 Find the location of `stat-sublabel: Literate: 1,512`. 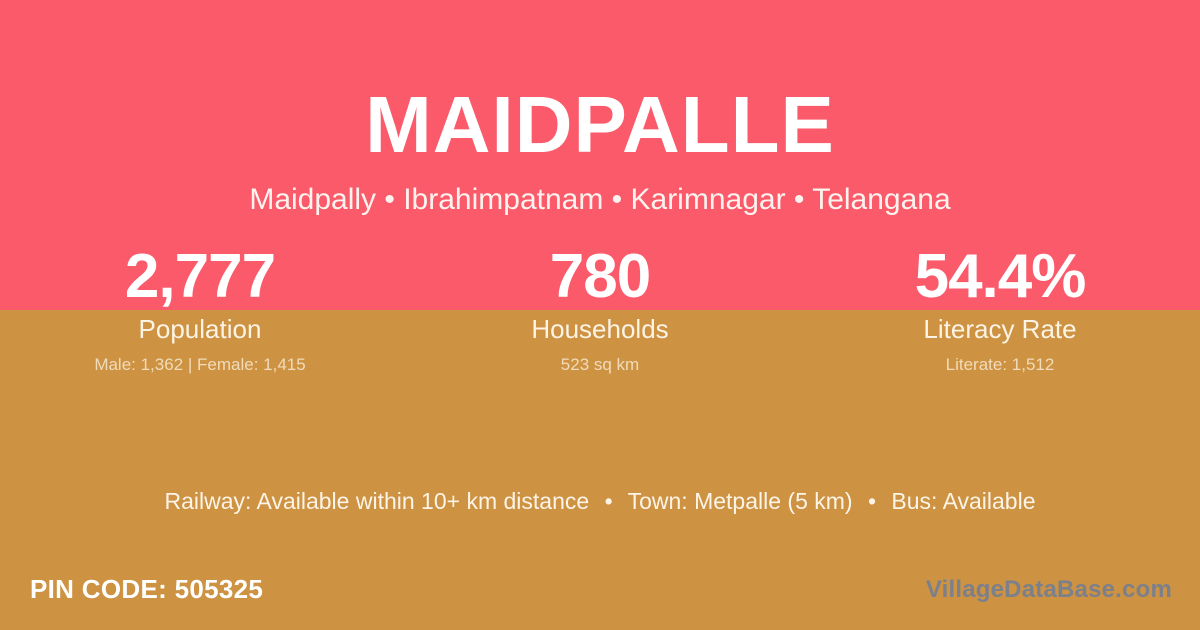

stat-sublabel: Literate: 1,512 is located at coordinates (1000, 364).